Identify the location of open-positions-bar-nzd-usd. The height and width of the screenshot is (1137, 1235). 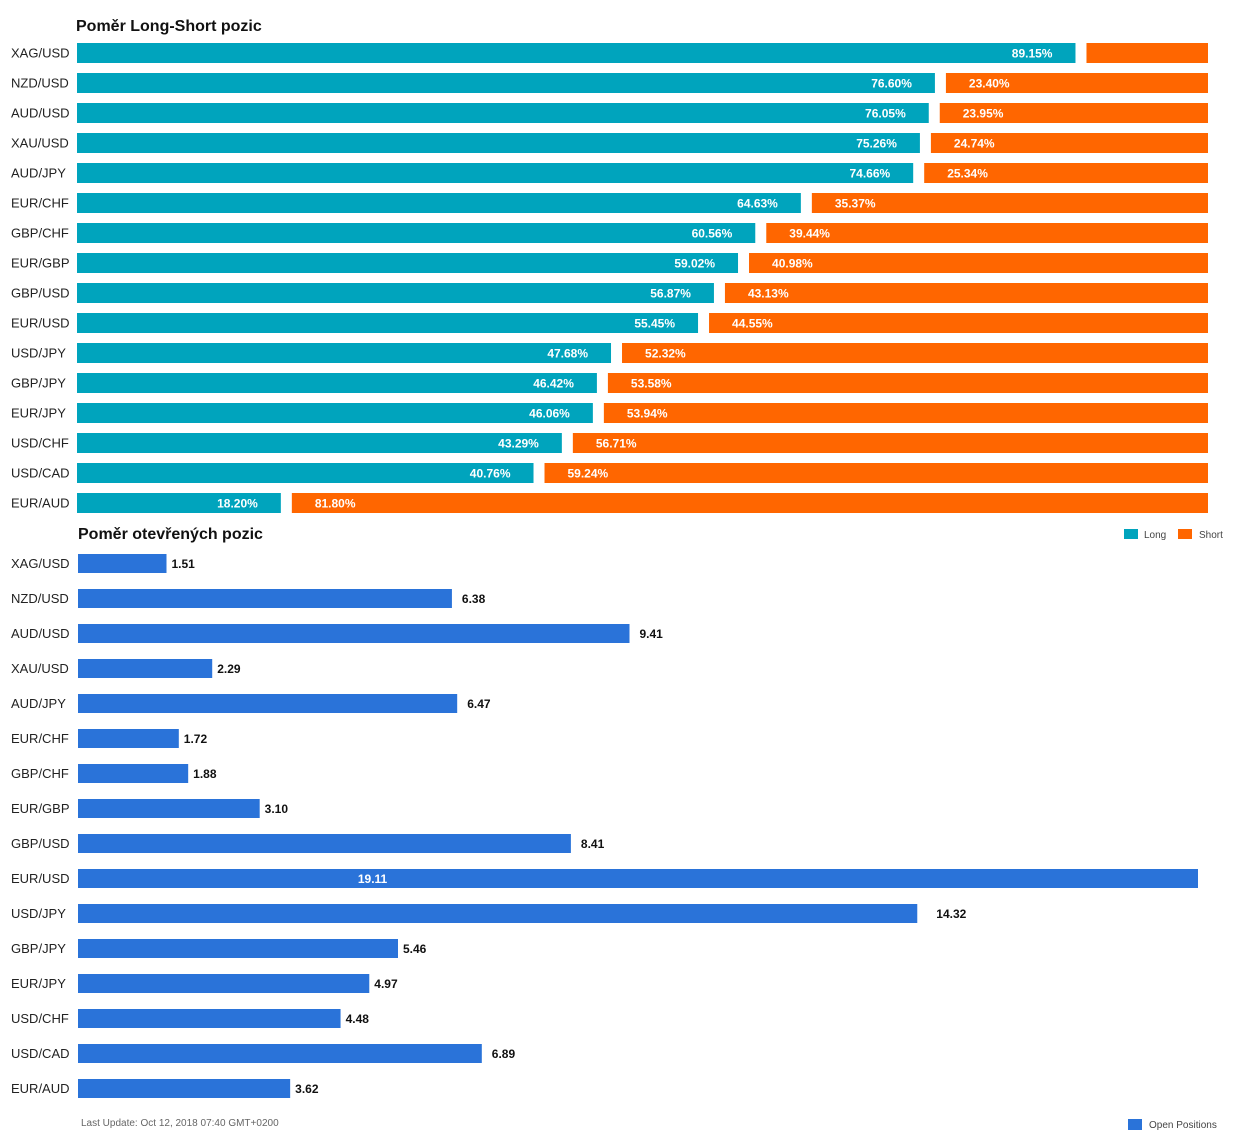
(265, 598).